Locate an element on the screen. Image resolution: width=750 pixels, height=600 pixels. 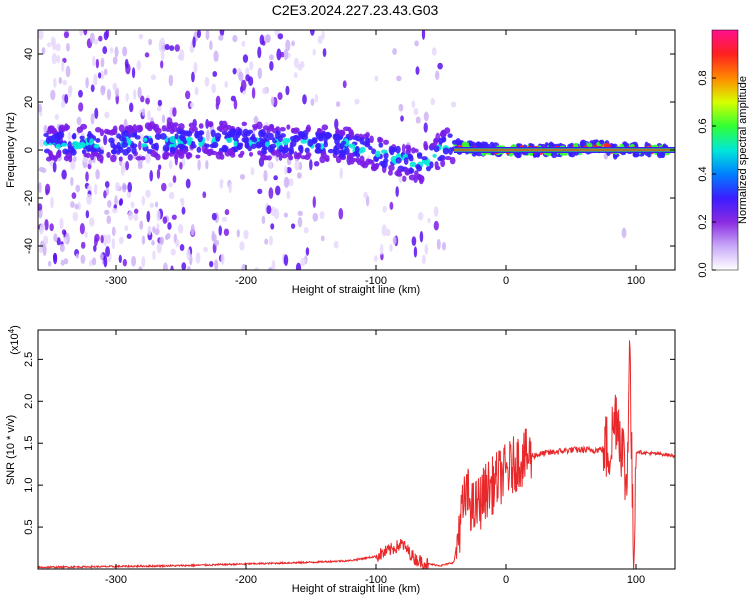
spectrogram-xlabel: Height of straight line (km) is located at coordinates (356, 290).